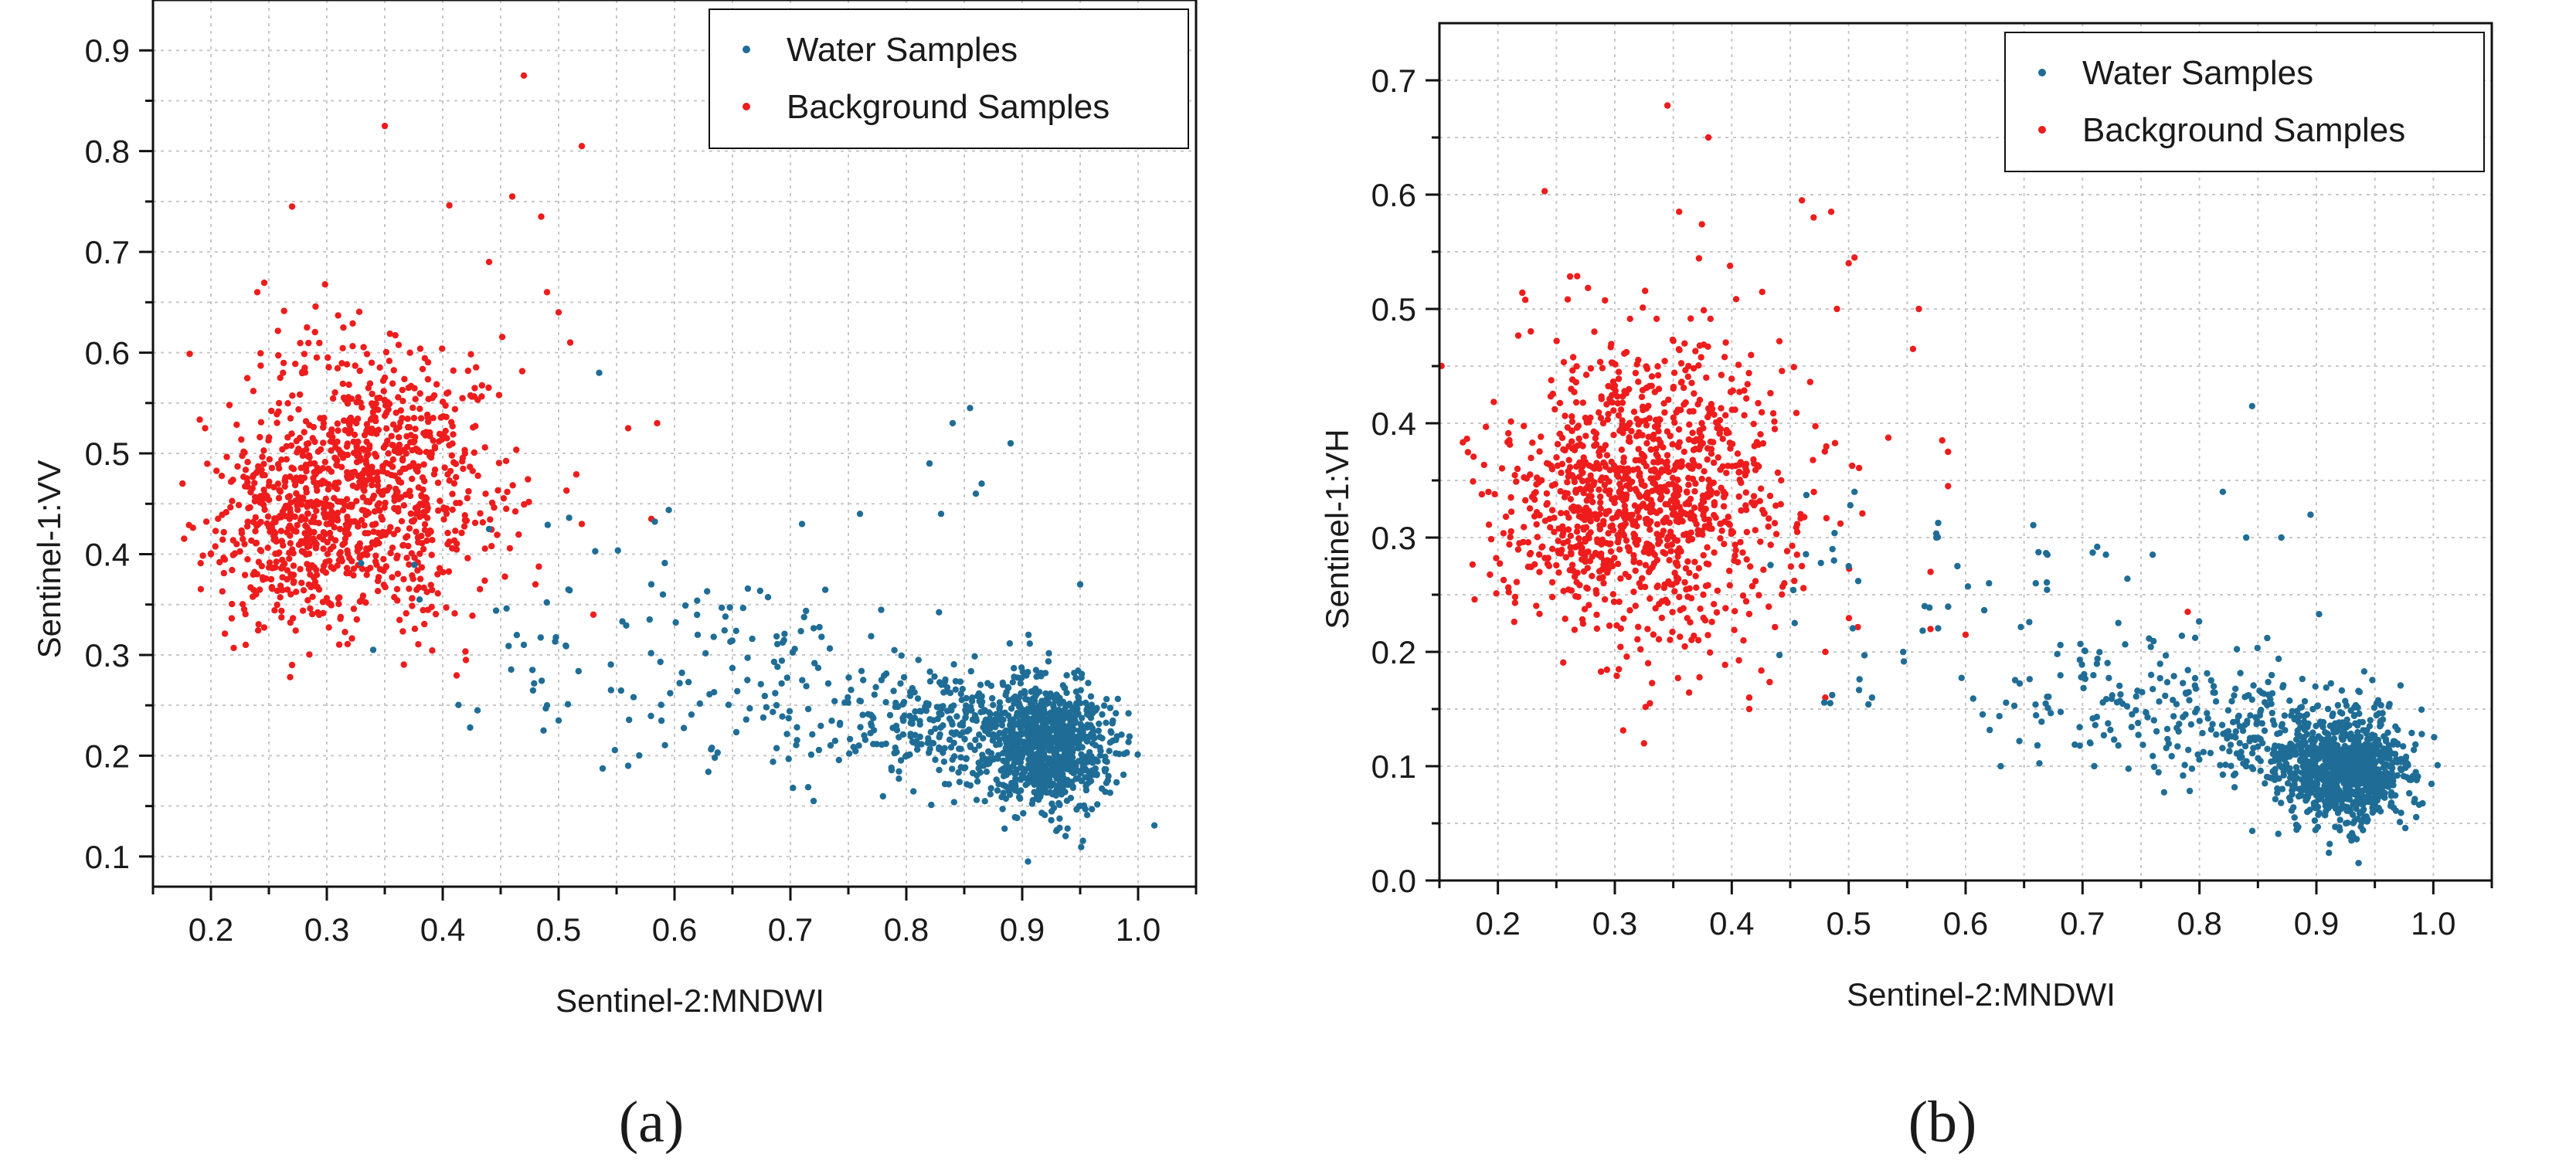 This screenshot has height=1174, width=2576. What do you see at coordinates (107, 152) in the screenshot?
I see `y-tick-label: 0.8` at bounding box center [107, 152].